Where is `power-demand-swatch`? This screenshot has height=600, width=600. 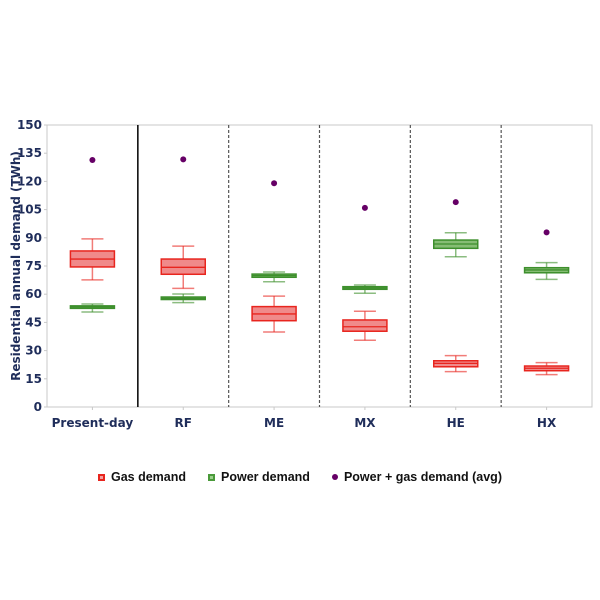 power-demand-swatch is located at coordinates (212, 477).